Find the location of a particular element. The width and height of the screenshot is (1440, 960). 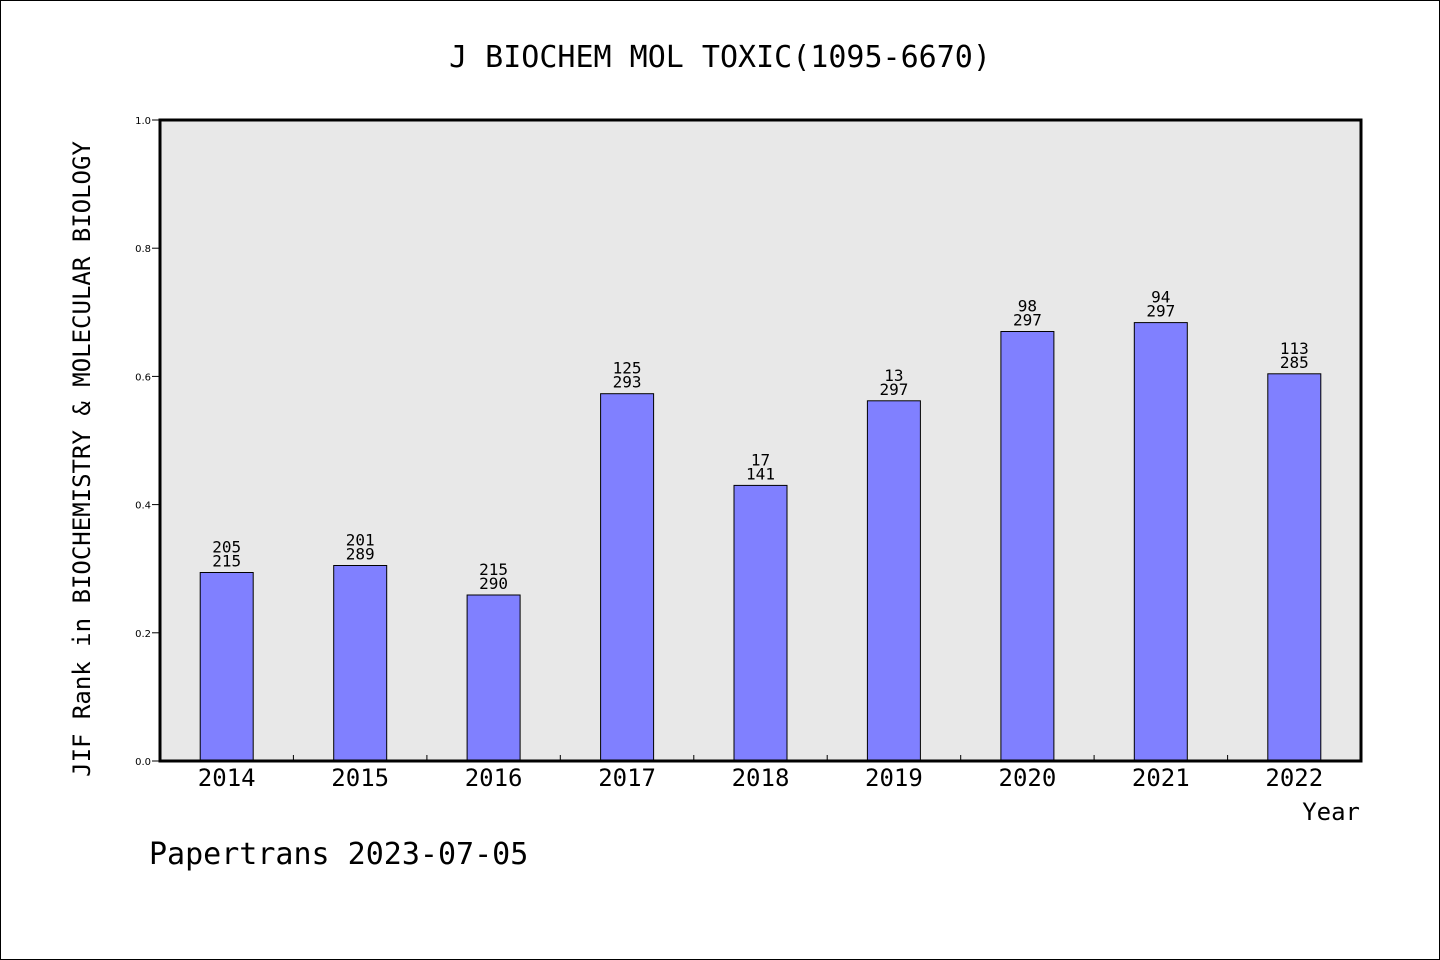

bar-2014 is located at coordinates (226, 667).